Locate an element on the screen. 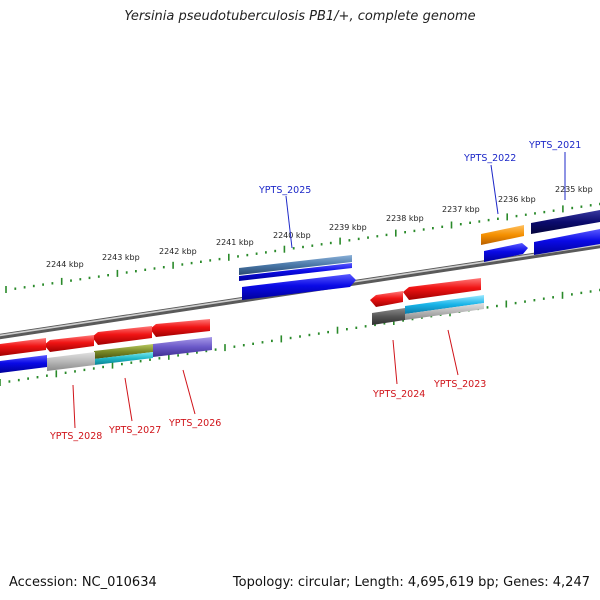 This screenshot has height=600, width=600. gene-label-ypts-2022: YPTS_2022 is located at coordinates (489, 158).